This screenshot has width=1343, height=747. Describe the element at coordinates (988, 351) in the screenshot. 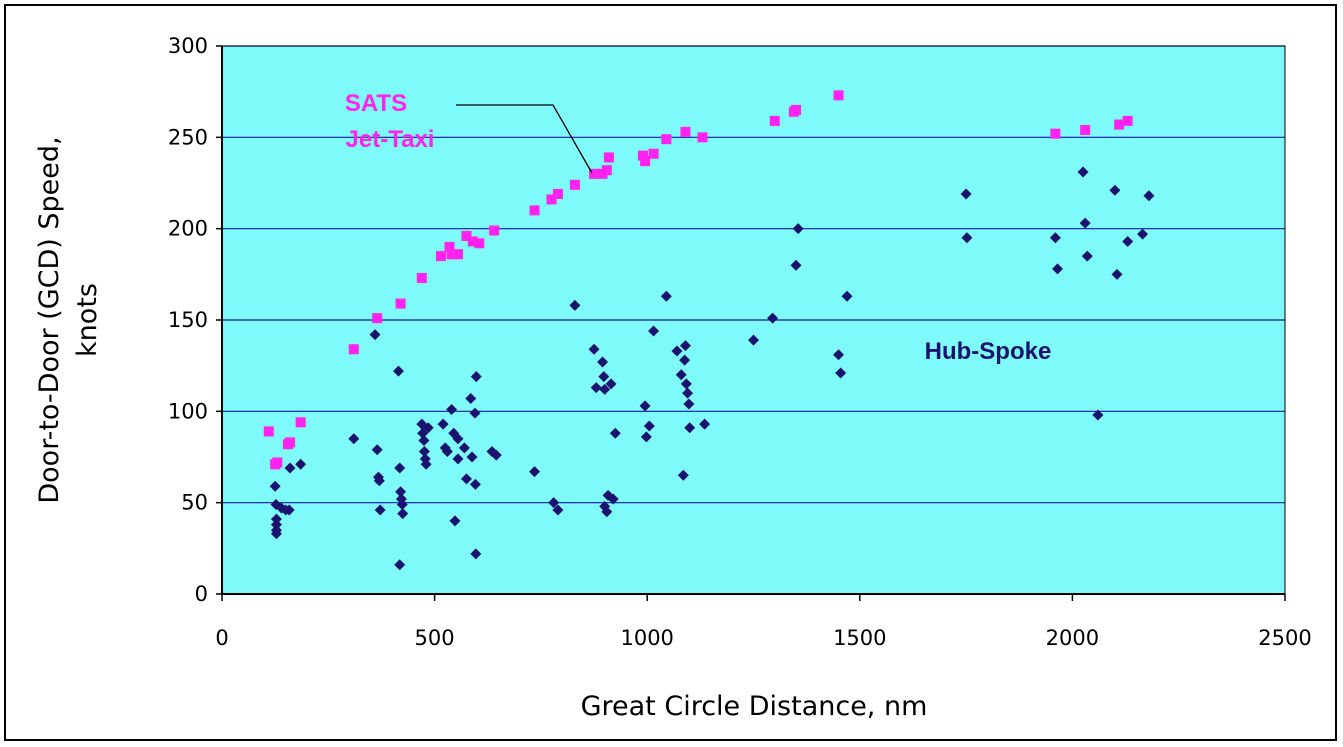

I see `hub-spoke-annotation: Hub-Spoke` at that location.